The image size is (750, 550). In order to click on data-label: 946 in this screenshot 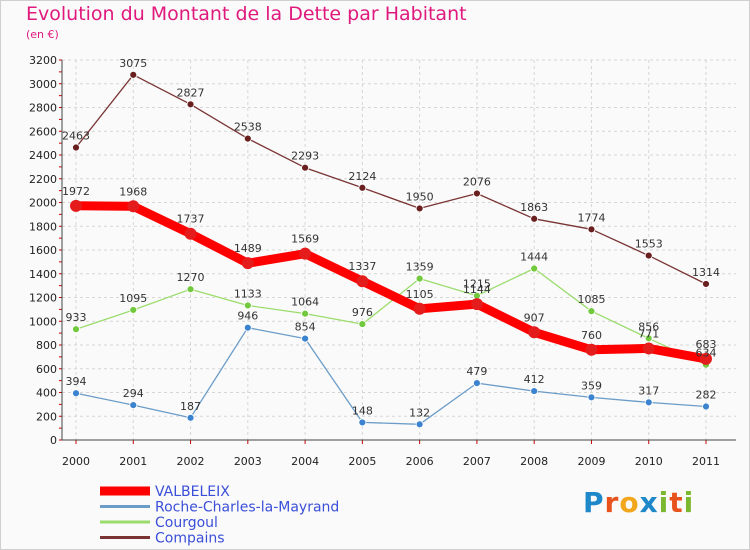, I will do `click(247, 316)`.